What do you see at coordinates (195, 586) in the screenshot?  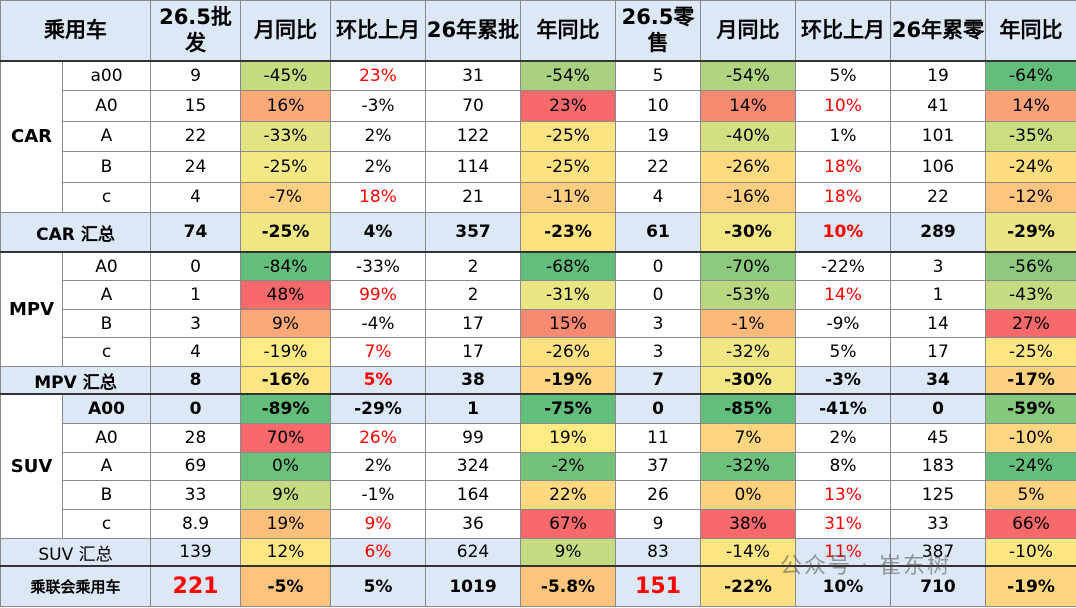 I see `data-cell: 221` at bounding box center [195, 586].